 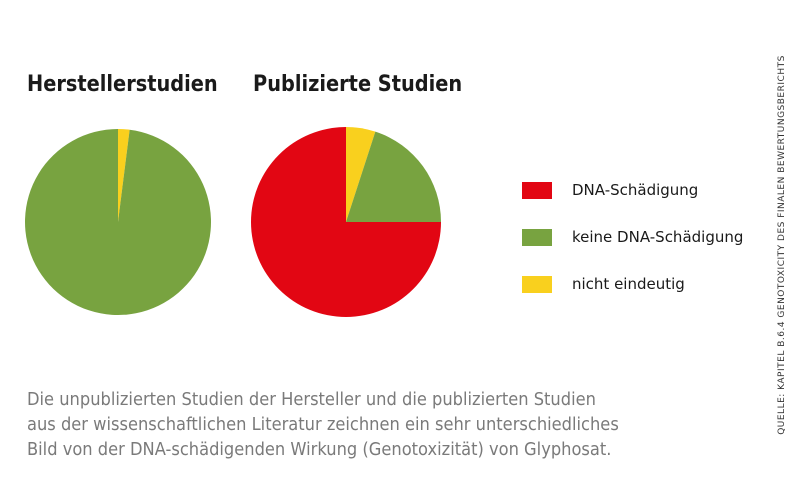 What do you see at coordinates (537, 284) in the screenshot?
I see `legend-swatch-yellow` at bounding box center [537, 284].